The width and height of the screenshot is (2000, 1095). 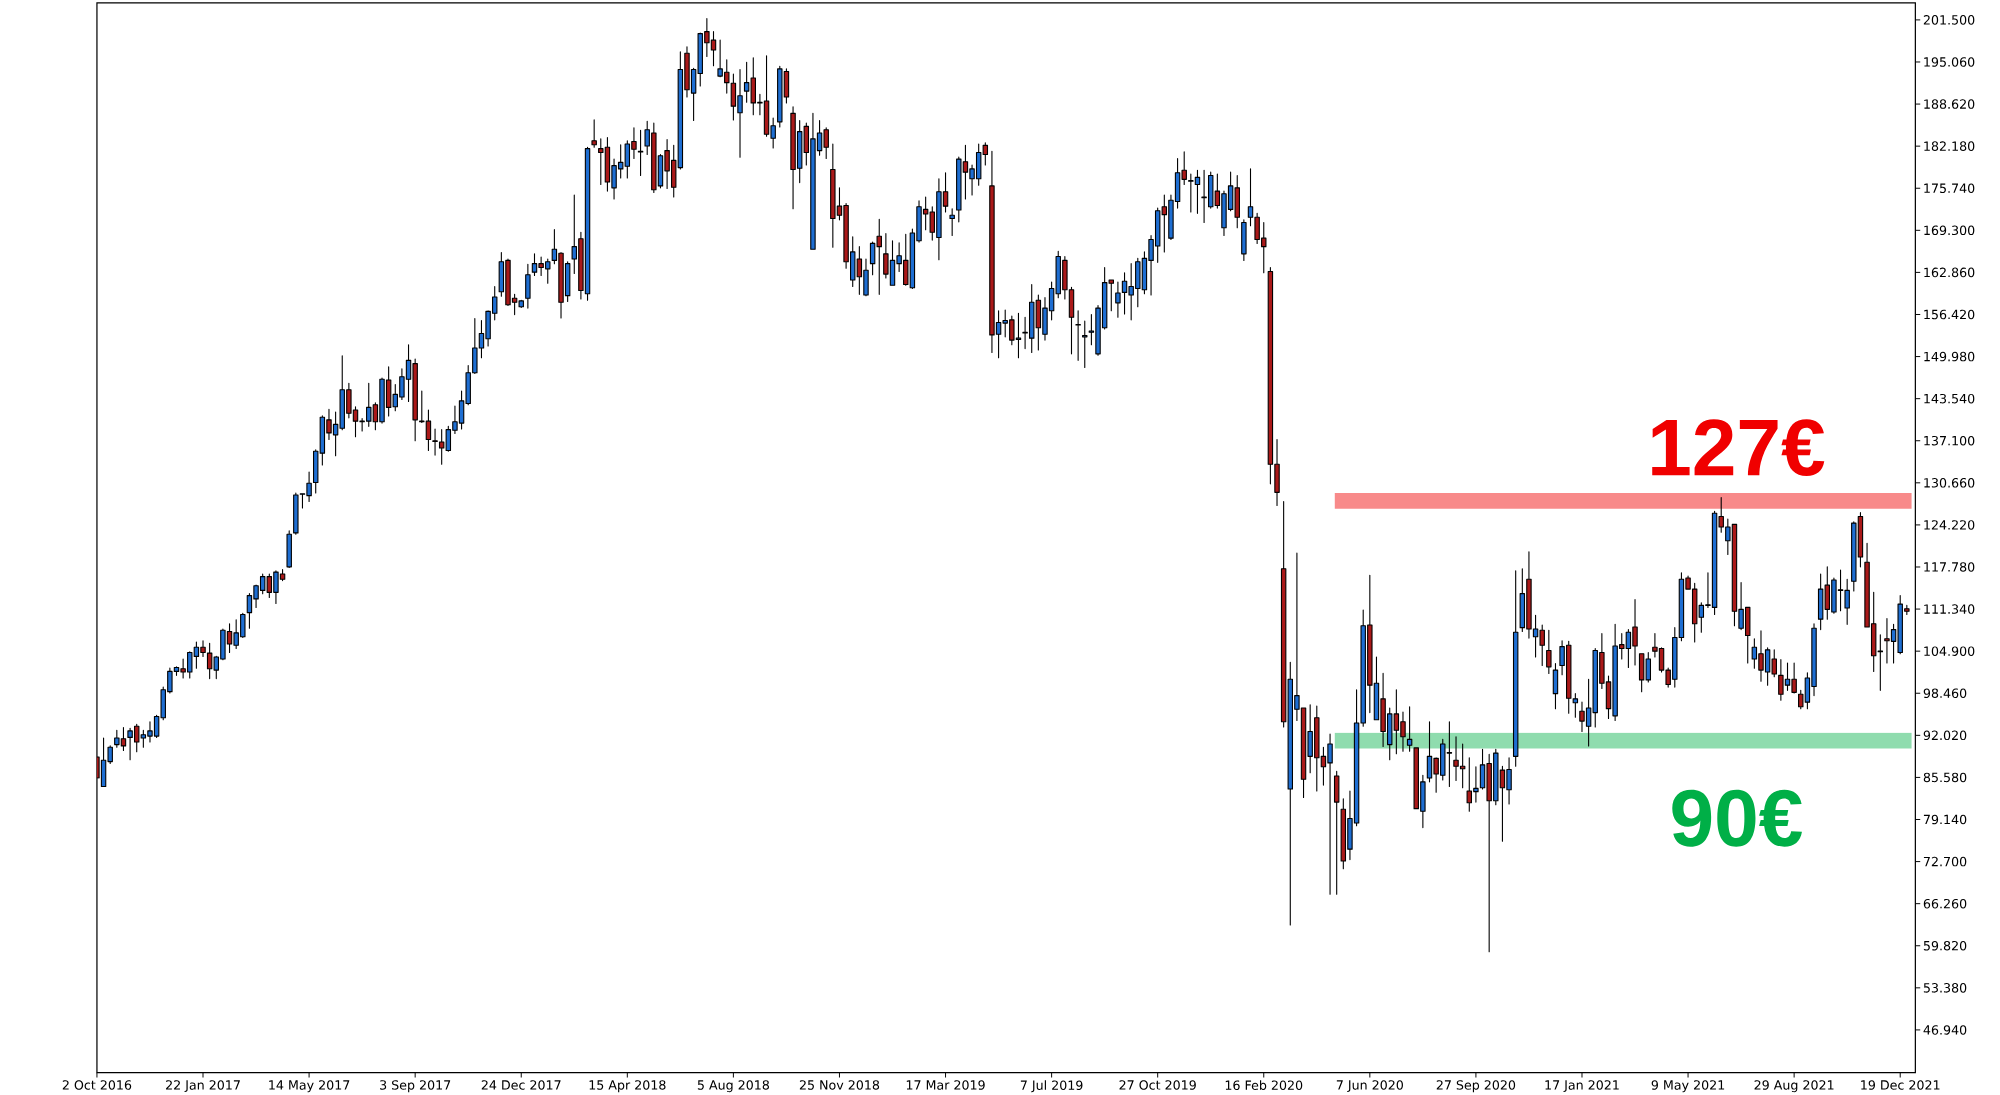 What do you see at coordinates (1945, 819) in the screenshot?
I see `y-tick-label: 79.140` at bounding box center [1945, 819].